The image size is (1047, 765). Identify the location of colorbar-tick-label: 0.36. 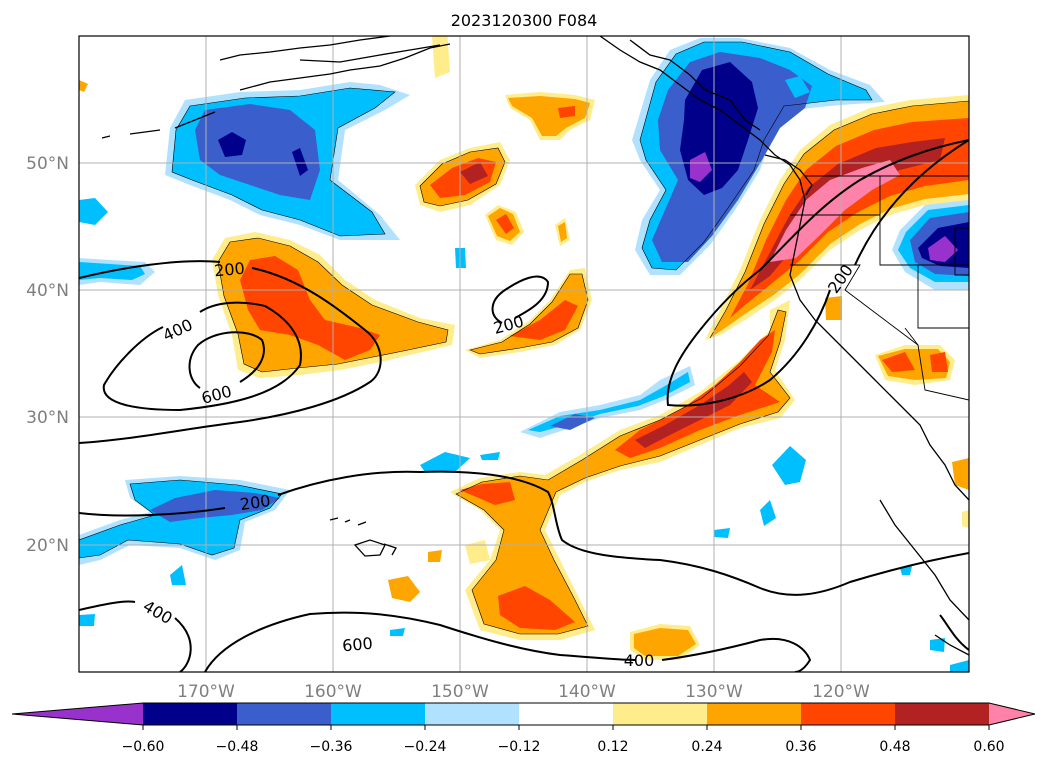
(800, 747).